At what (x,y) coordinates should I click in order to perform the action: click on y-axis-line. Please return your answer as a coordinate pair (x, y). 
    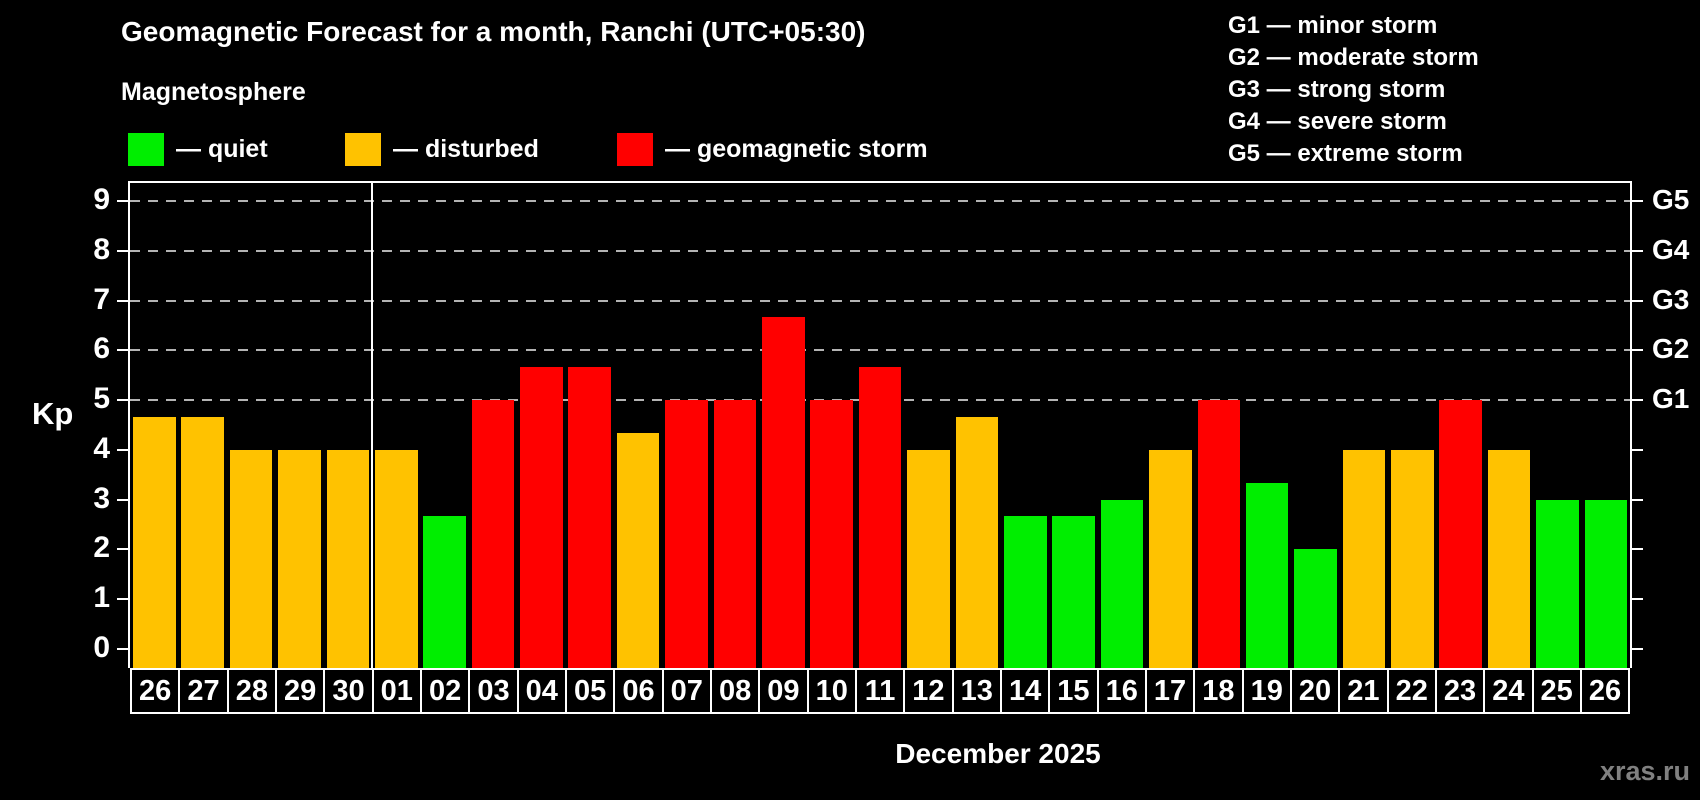
    Looking at the image, I should click on (129, 425).